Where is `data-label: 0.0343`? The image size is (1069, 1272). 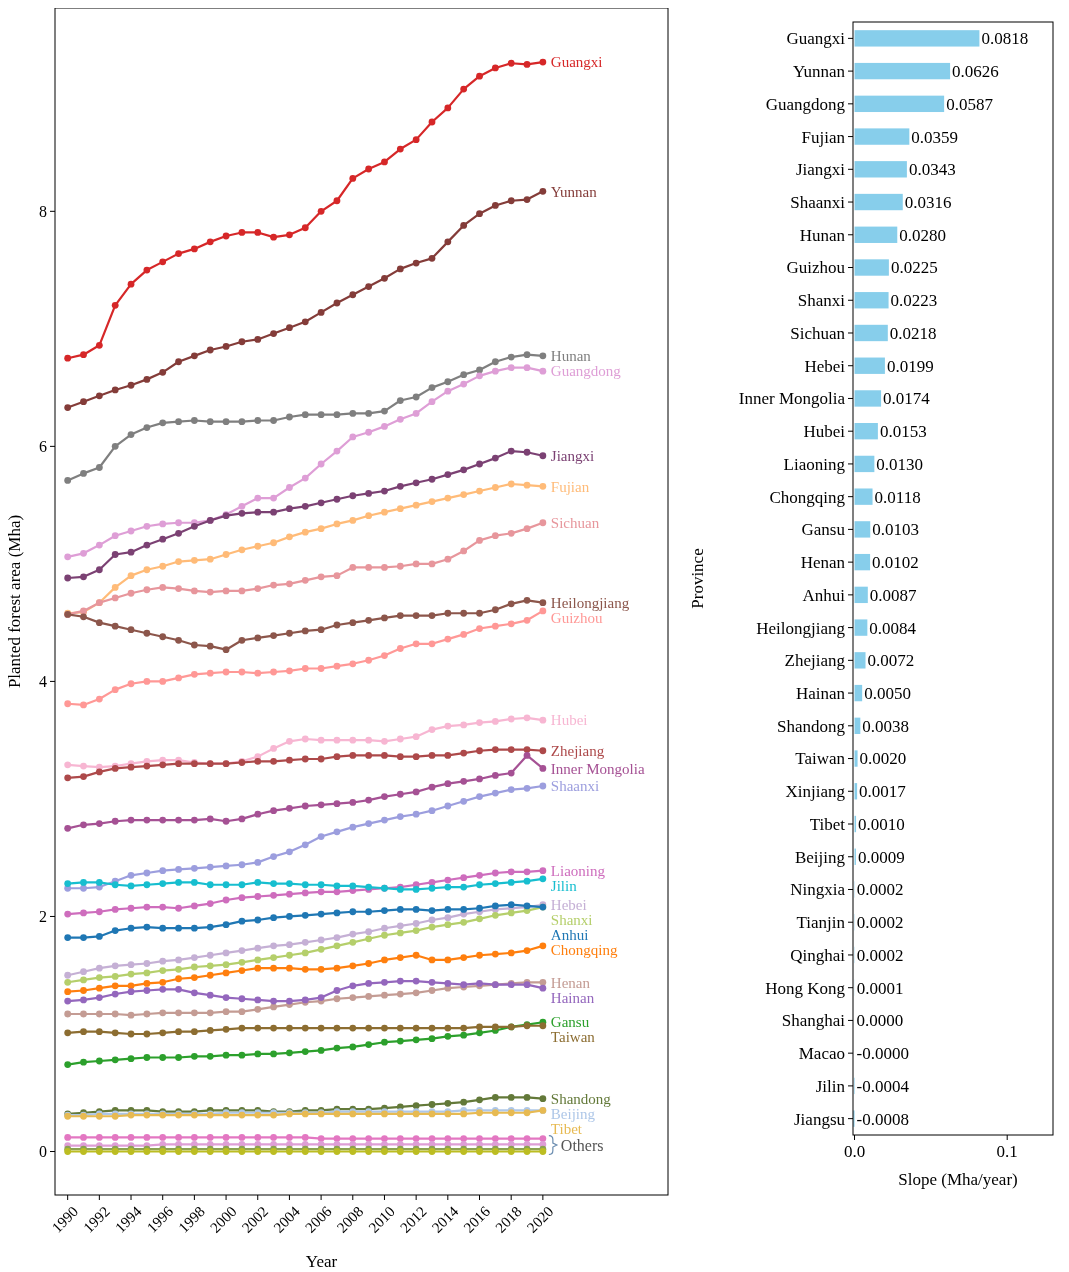 data-label: 0.0343 is located at coordinates (932, 170).